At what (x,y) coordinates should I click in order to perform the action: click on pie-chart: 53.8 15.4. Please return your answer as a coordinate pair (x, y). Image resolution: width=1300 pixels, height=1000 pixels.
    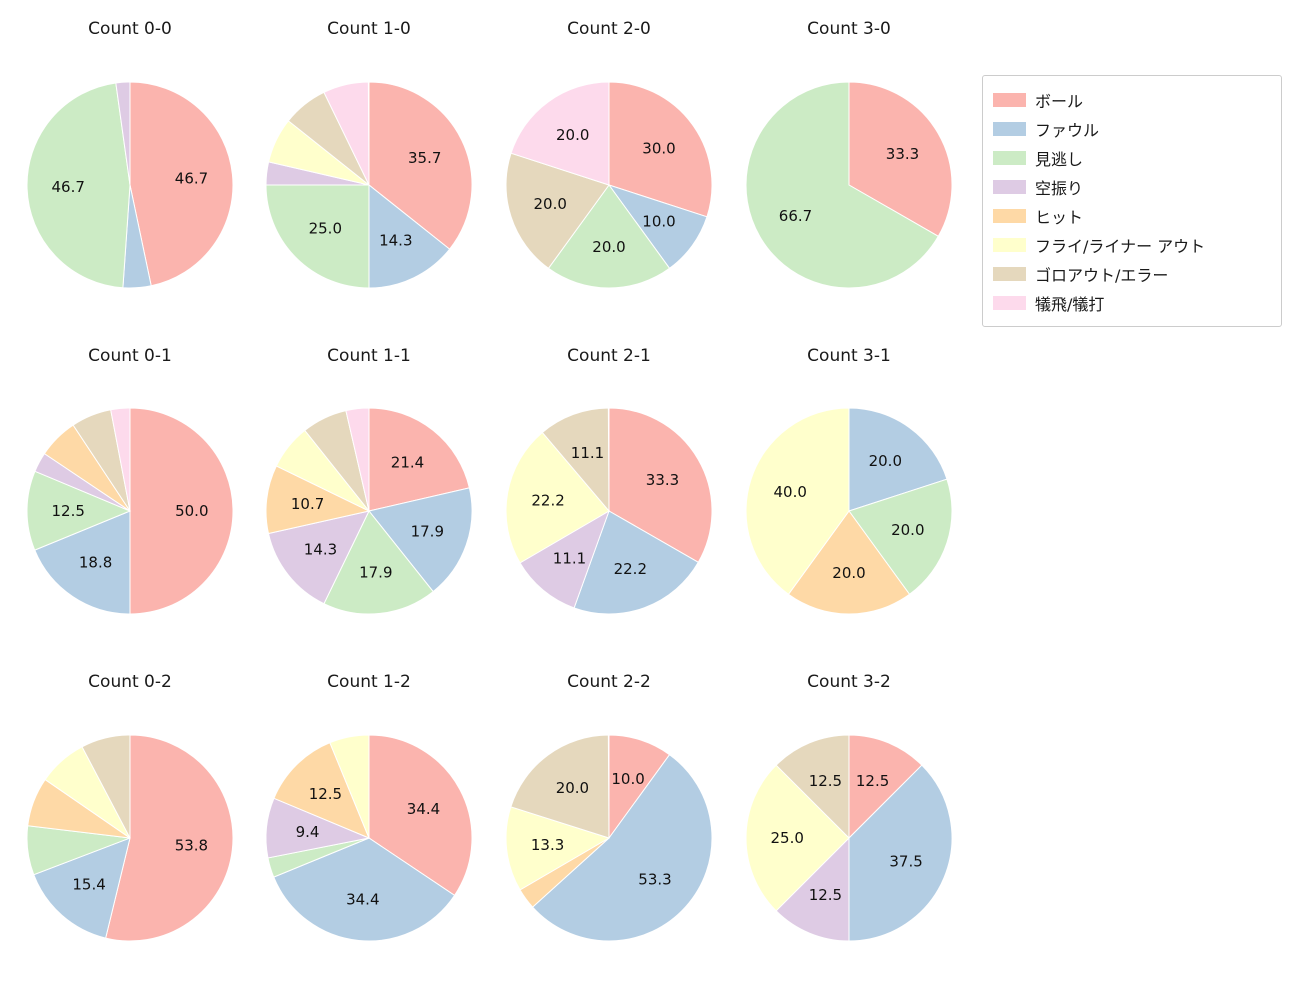
    Looking at the image, I should click on (130, 838).